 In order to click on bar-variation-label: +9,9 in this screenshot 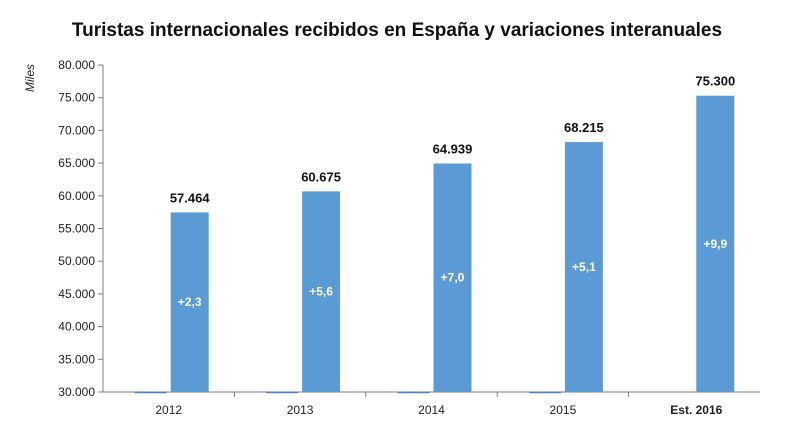, I will do `click(715, 244)`.